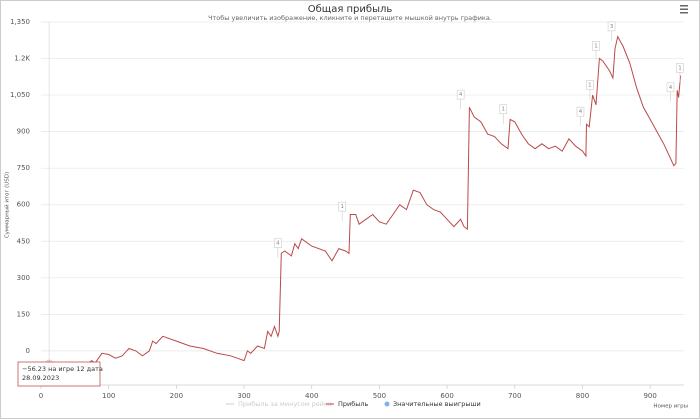 This screenshot has width=700, height=419. I want to click on tooltip-text: 28.09.2023, so click(40, 378).